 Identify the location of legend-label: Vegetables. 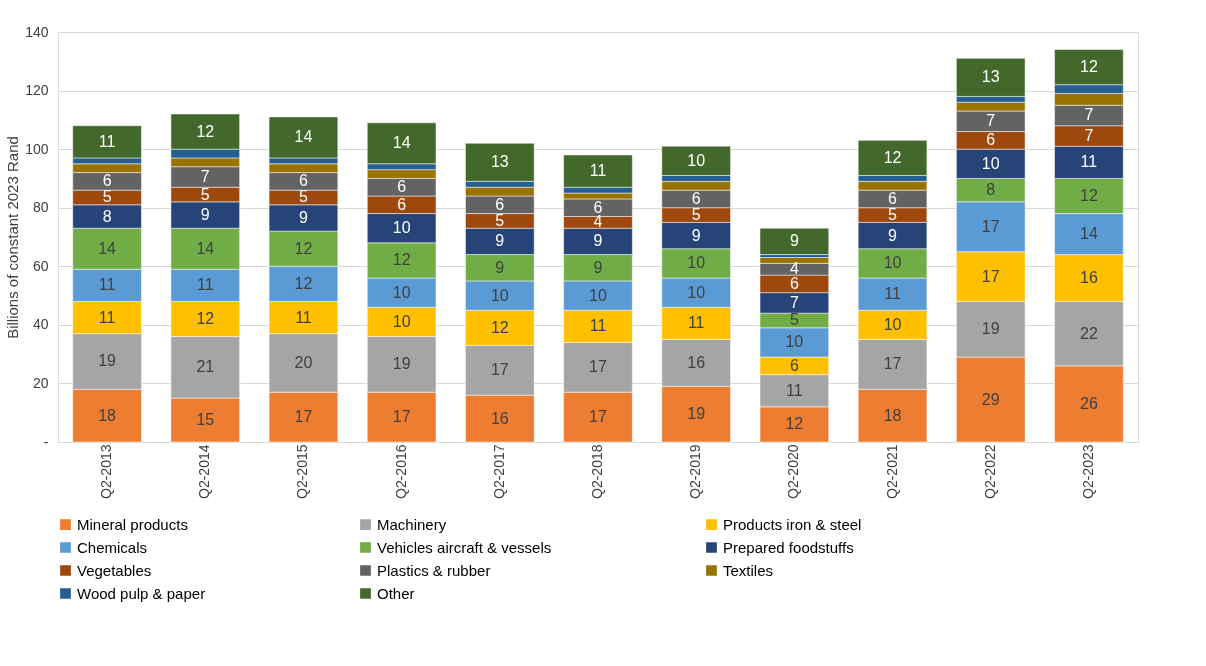
(114, 570).